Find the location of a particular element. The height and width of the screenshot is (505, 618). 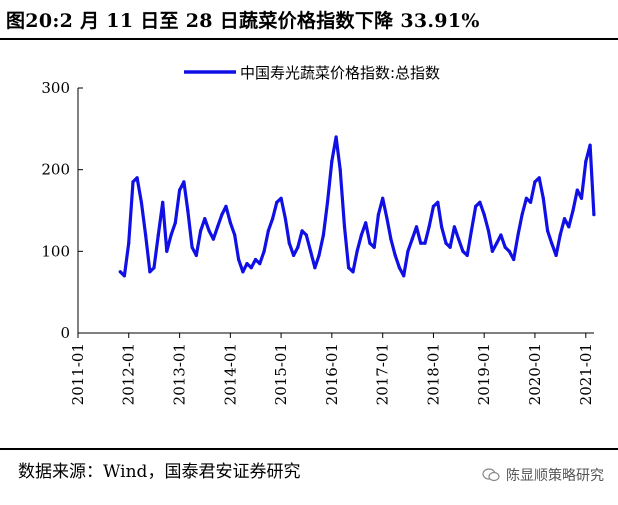

legend-label: 中国寿光蔬菜价格指数:总指数 is located at coordinates (340, 73).